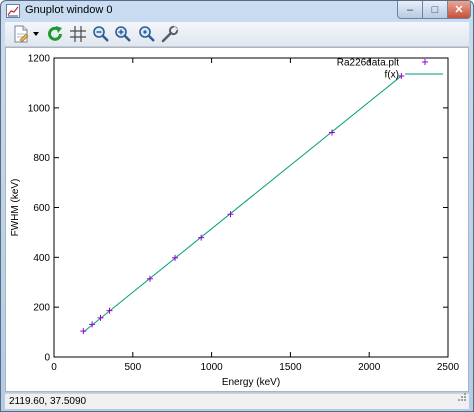 This screenshot has height=412, width=474. I want to click on legend: Ra226data.plt f(x), so click(390, 69).